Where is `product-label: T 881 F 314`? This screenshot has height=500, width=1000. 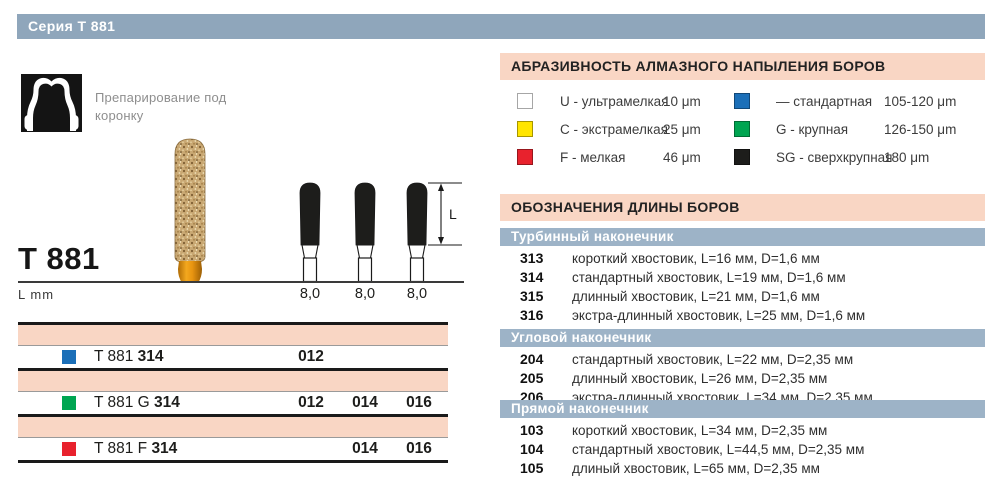 product-label: T 881 F 314 is located at coordinates (135, 449).